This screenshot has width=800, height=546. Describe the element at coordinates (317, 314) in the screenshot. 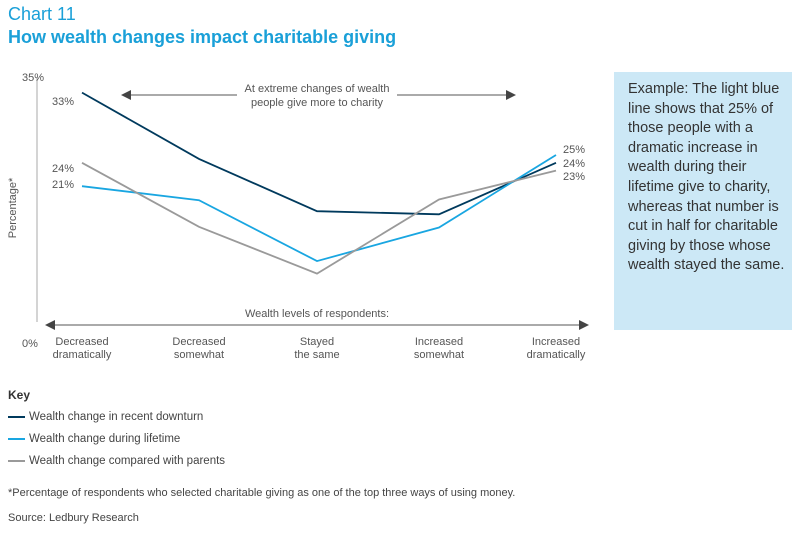

I see `x-axis-label: Wealth levels of respondents:` at that location.